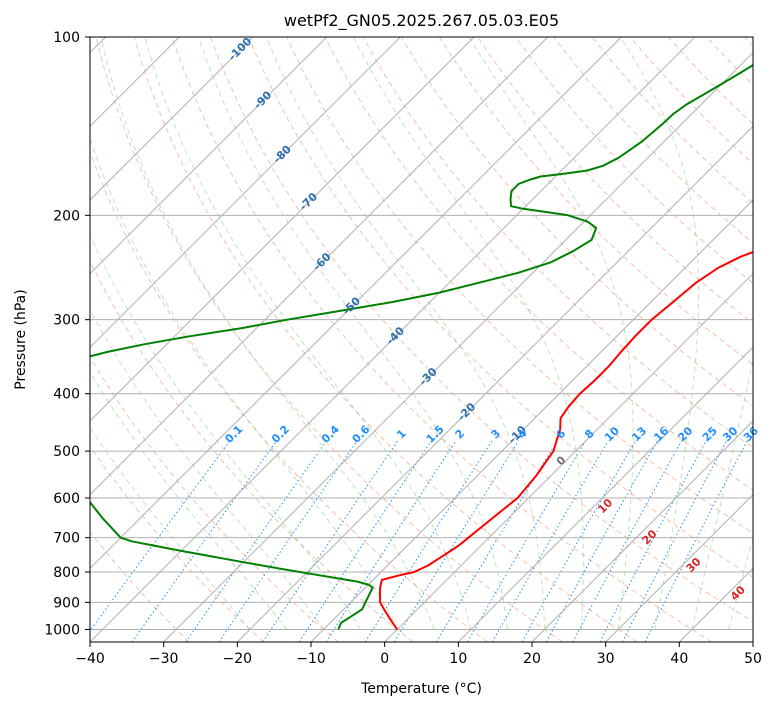  I want to click on y-axis-label: Pressure (hPa), so click(21, 339).